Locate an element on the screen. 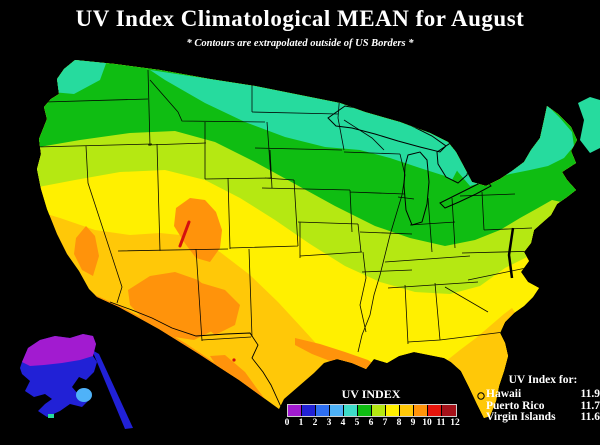 The image size is (600, 445). island-name: Virgin Islands is located at coordinates (521, 417).